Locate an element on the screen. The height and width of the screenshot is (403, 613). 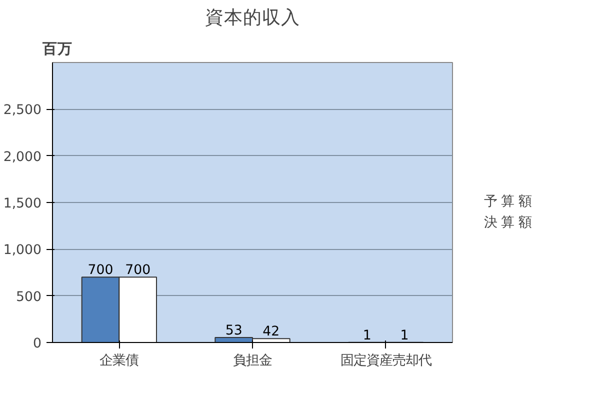
data-label: 53 is located at coordinates (233, 331).